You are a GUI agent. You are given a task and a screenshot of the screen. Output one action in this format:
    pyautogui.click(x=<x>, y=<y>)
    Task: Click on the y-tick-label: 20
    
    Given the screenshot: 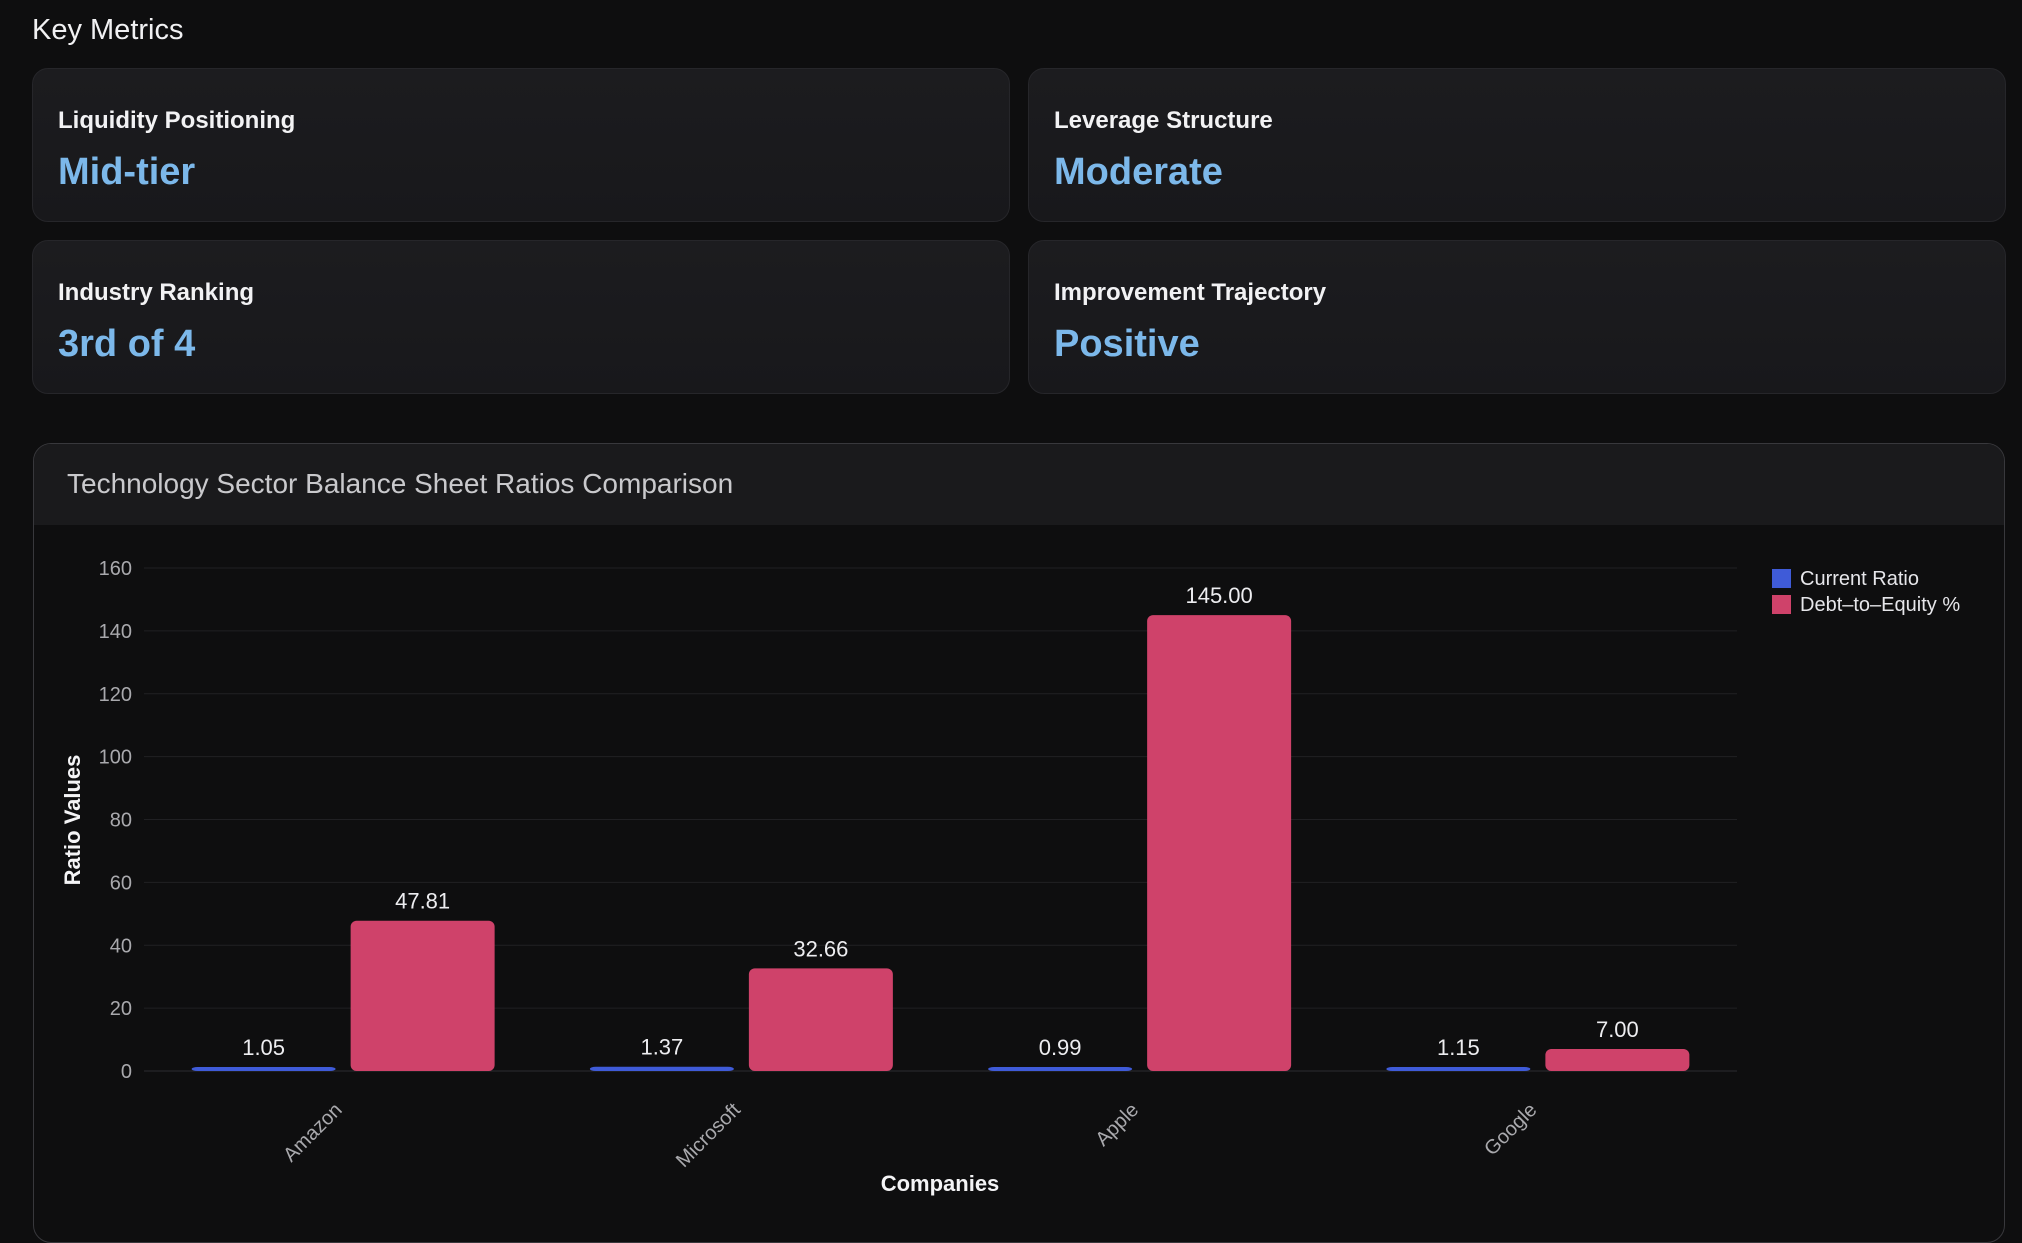 What is the action you would take?
    pyautogui.click(x=121, y=1009)
    